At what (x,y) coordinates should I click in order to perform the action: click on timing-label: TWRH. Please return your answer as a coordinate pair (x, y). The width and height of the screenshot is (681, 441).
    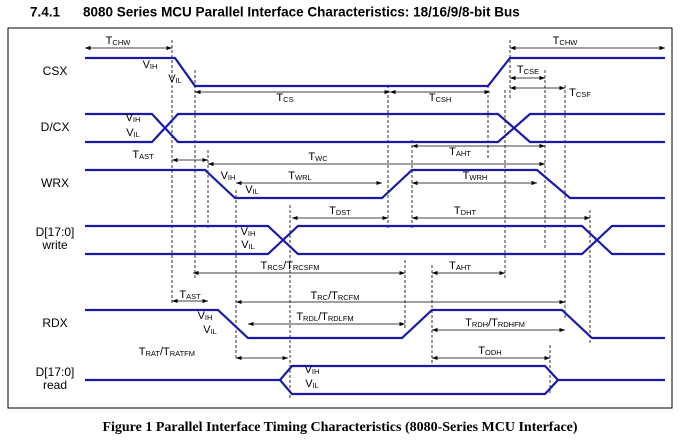
    Looking at the image, I should click on (475, 176).